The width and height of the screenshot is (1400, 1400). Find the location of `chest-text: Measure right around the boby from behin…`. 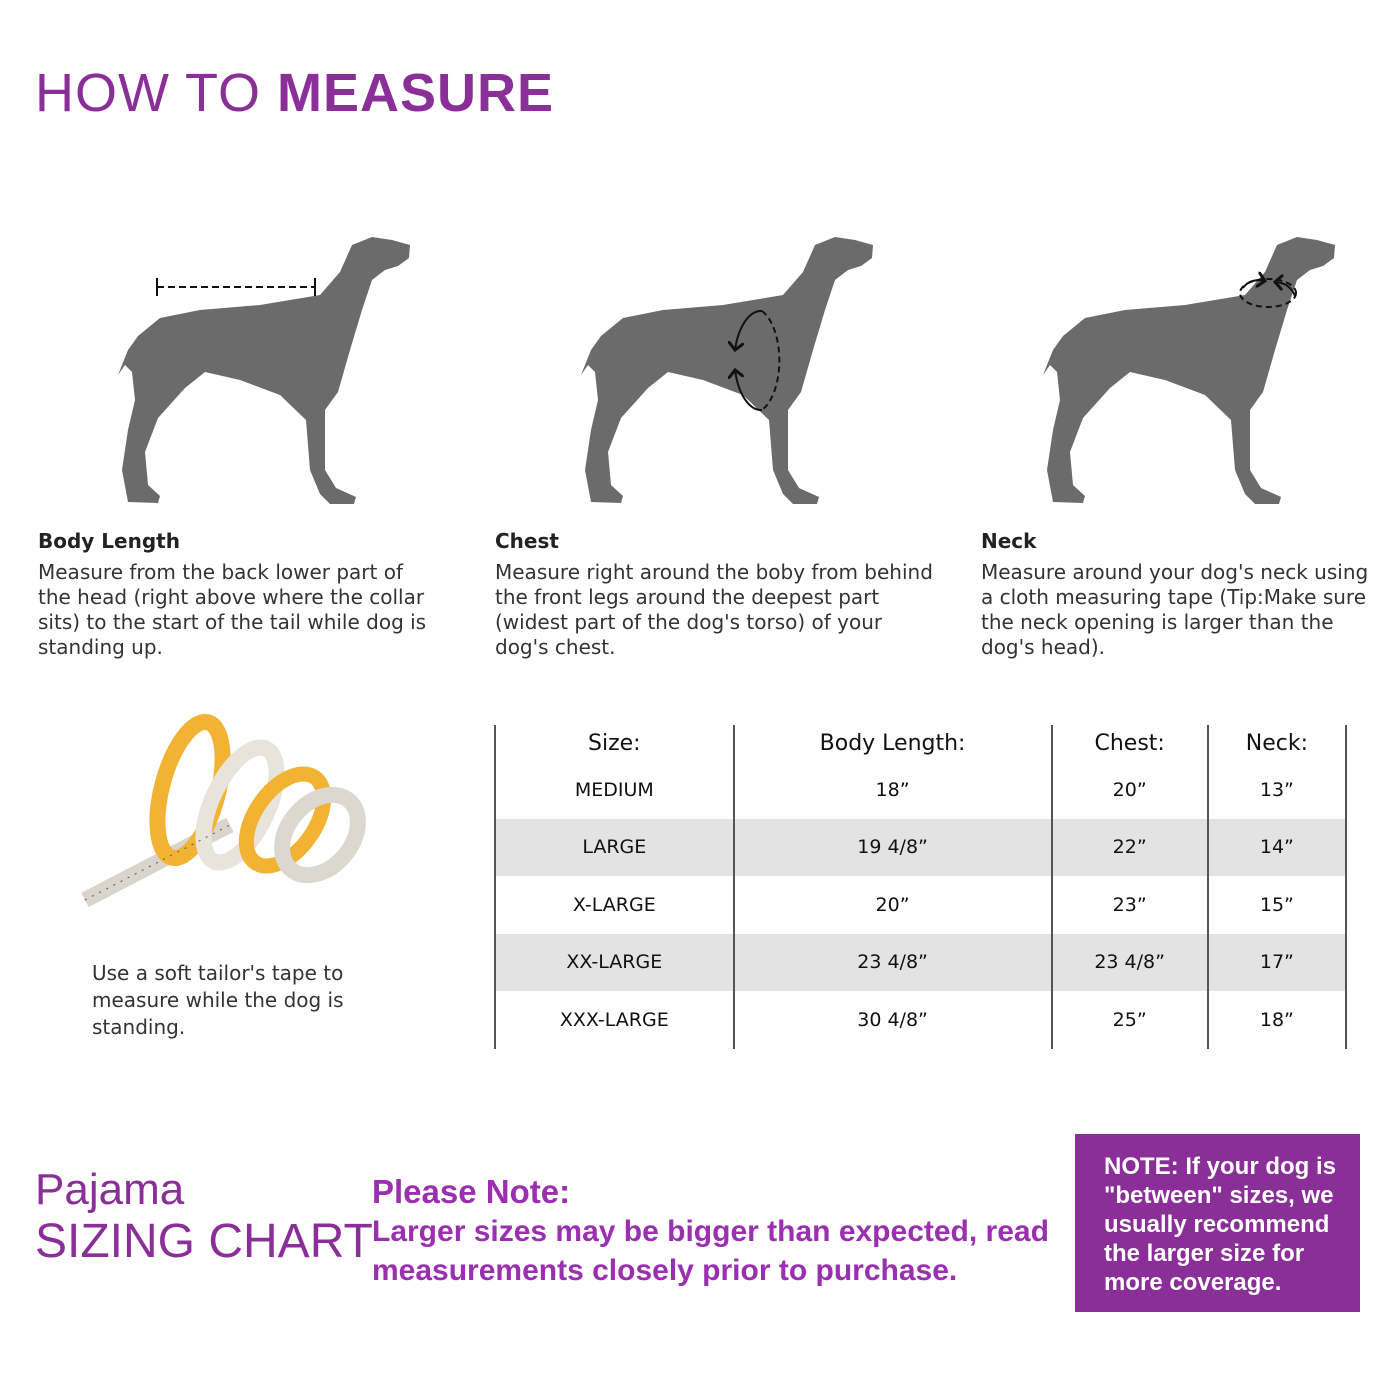

chest-text: Measure right around the boby from behin… is located at coordinates (714, 609).